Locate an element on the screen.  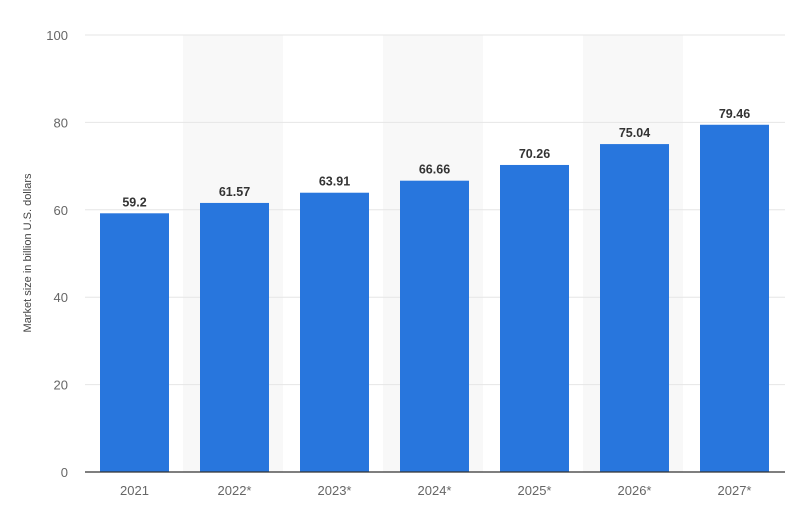
y-tick-label: 60 is located at coordinates (61, 210).